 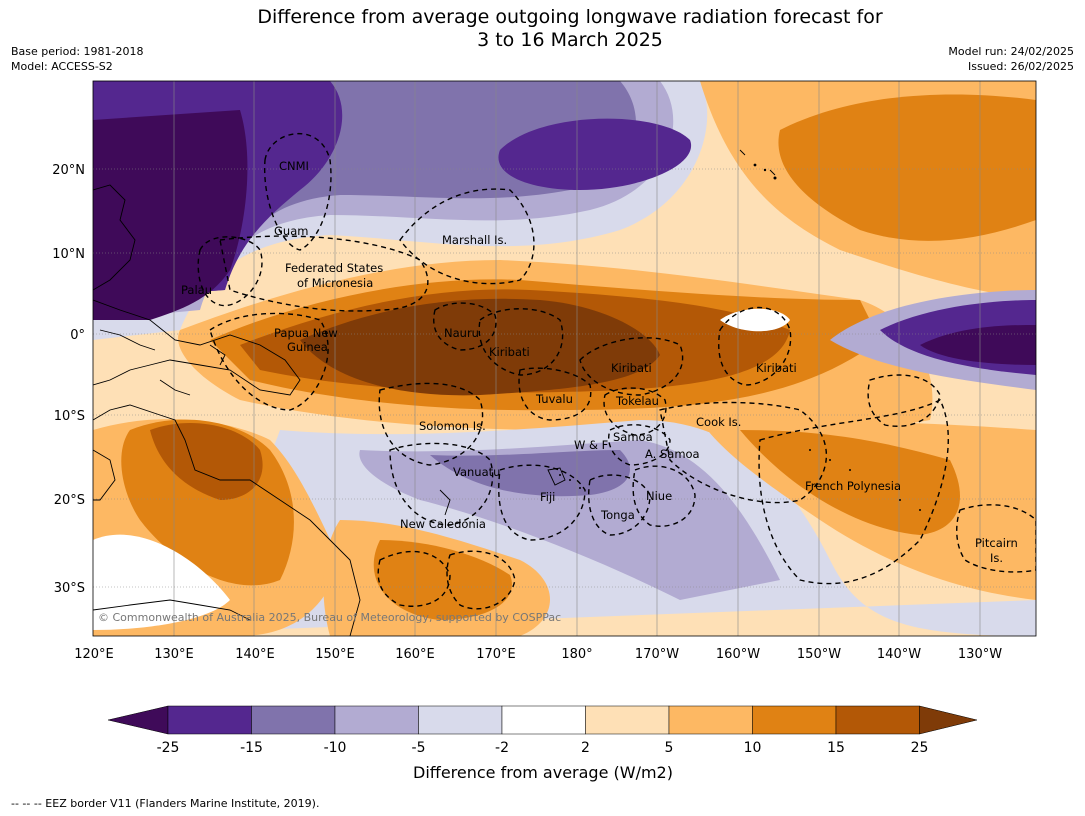 I want to click on colorbar-ticks: -25 -15 -10 -5 -2 2 5 10 15 25, so click(x=543, y=748).